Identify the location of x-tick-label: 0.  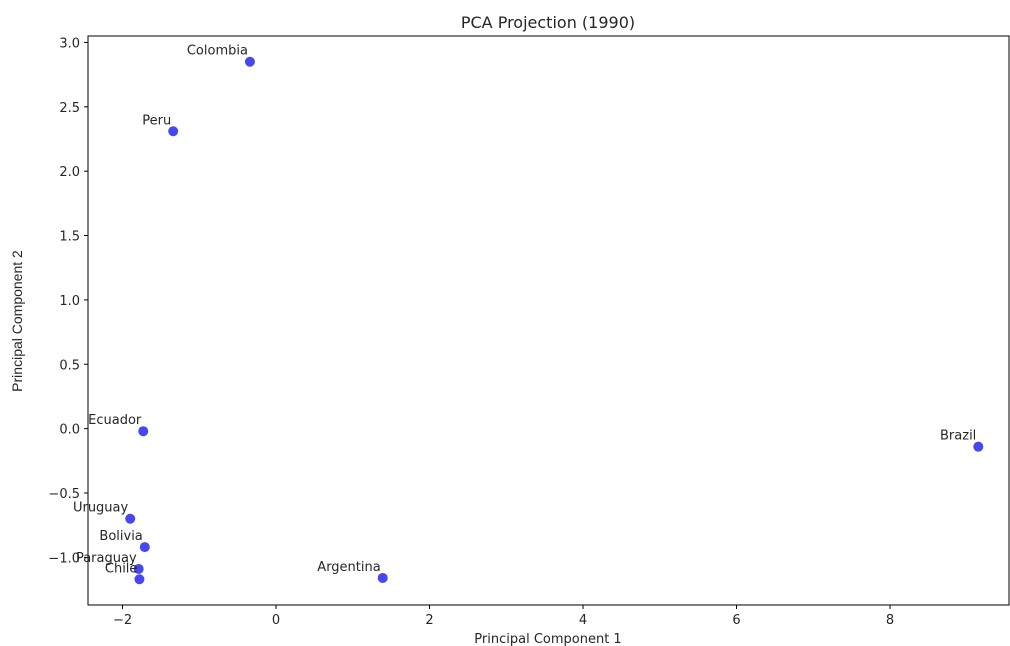
(276, 620).